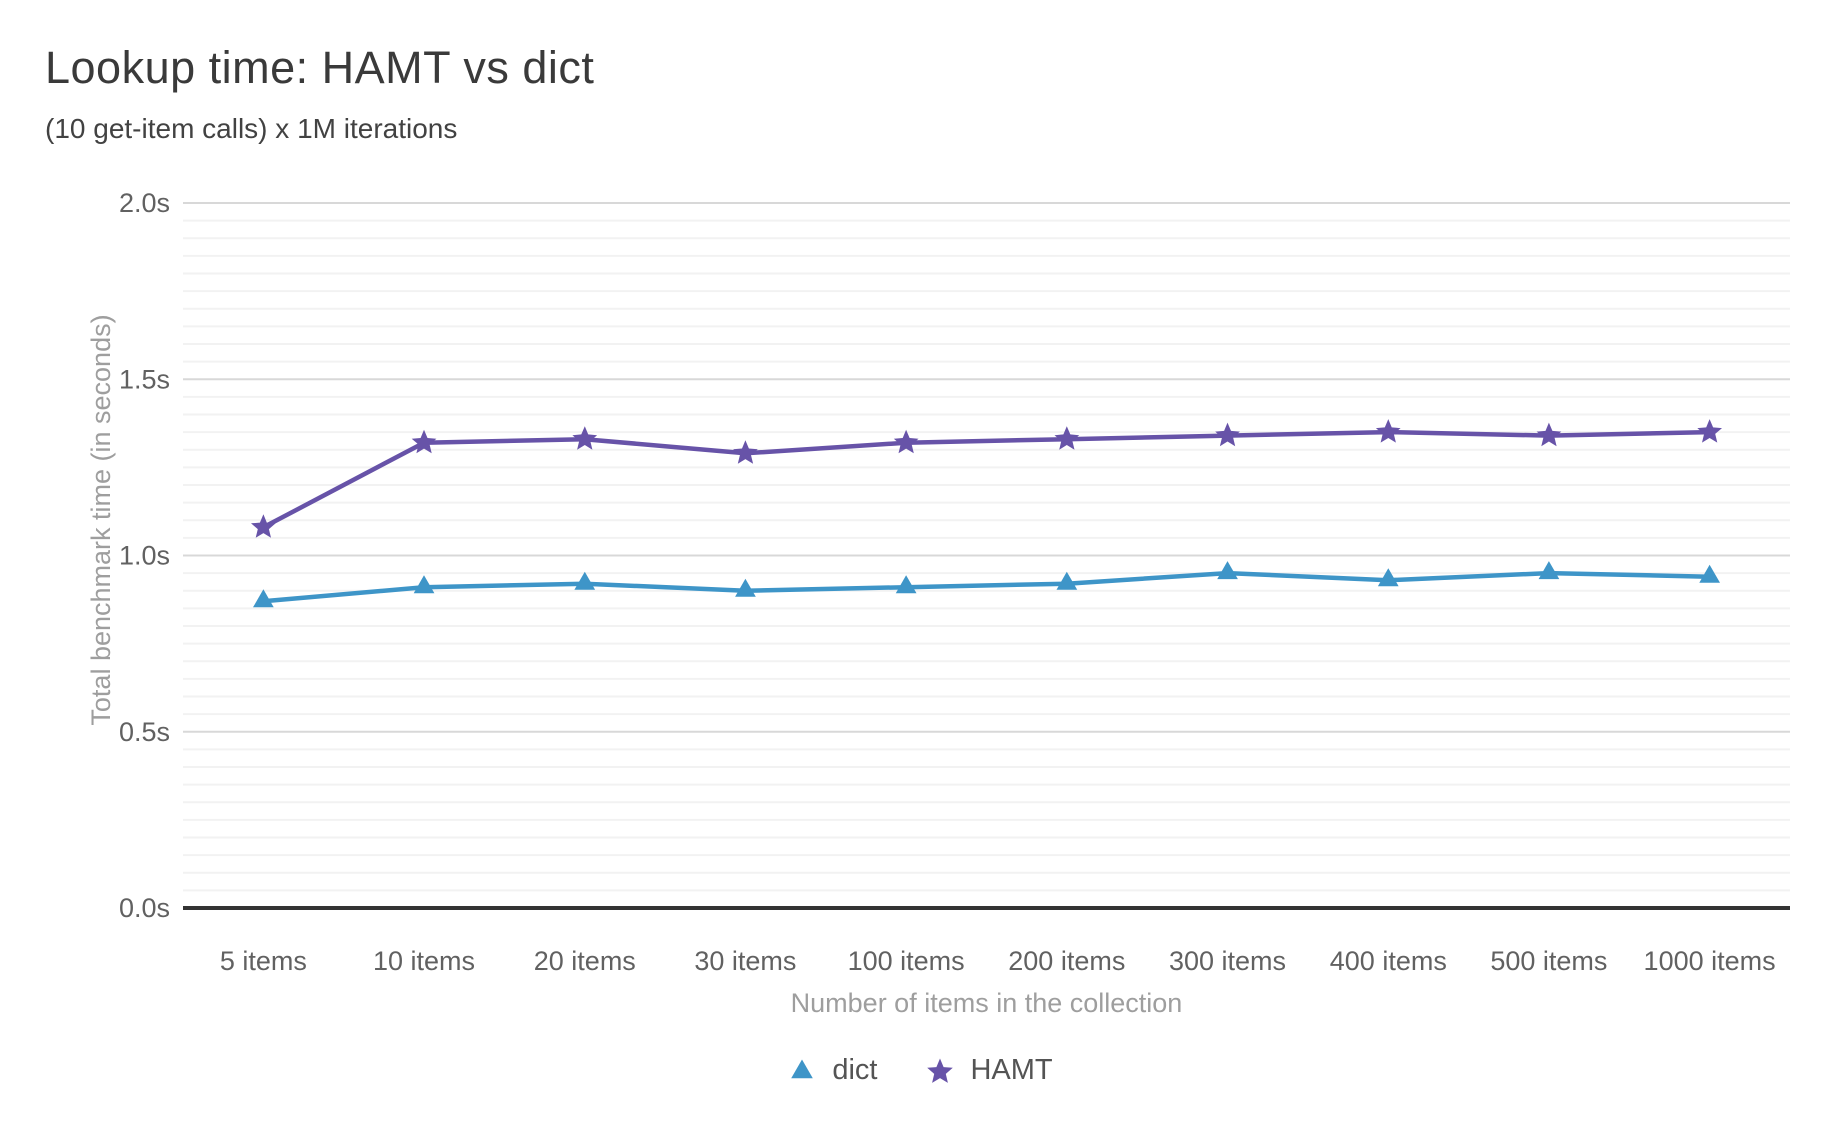 The width and height of the screenshot is (1840, 1136). I want to click on legend-item-dict: dict, so click(832, 1070).